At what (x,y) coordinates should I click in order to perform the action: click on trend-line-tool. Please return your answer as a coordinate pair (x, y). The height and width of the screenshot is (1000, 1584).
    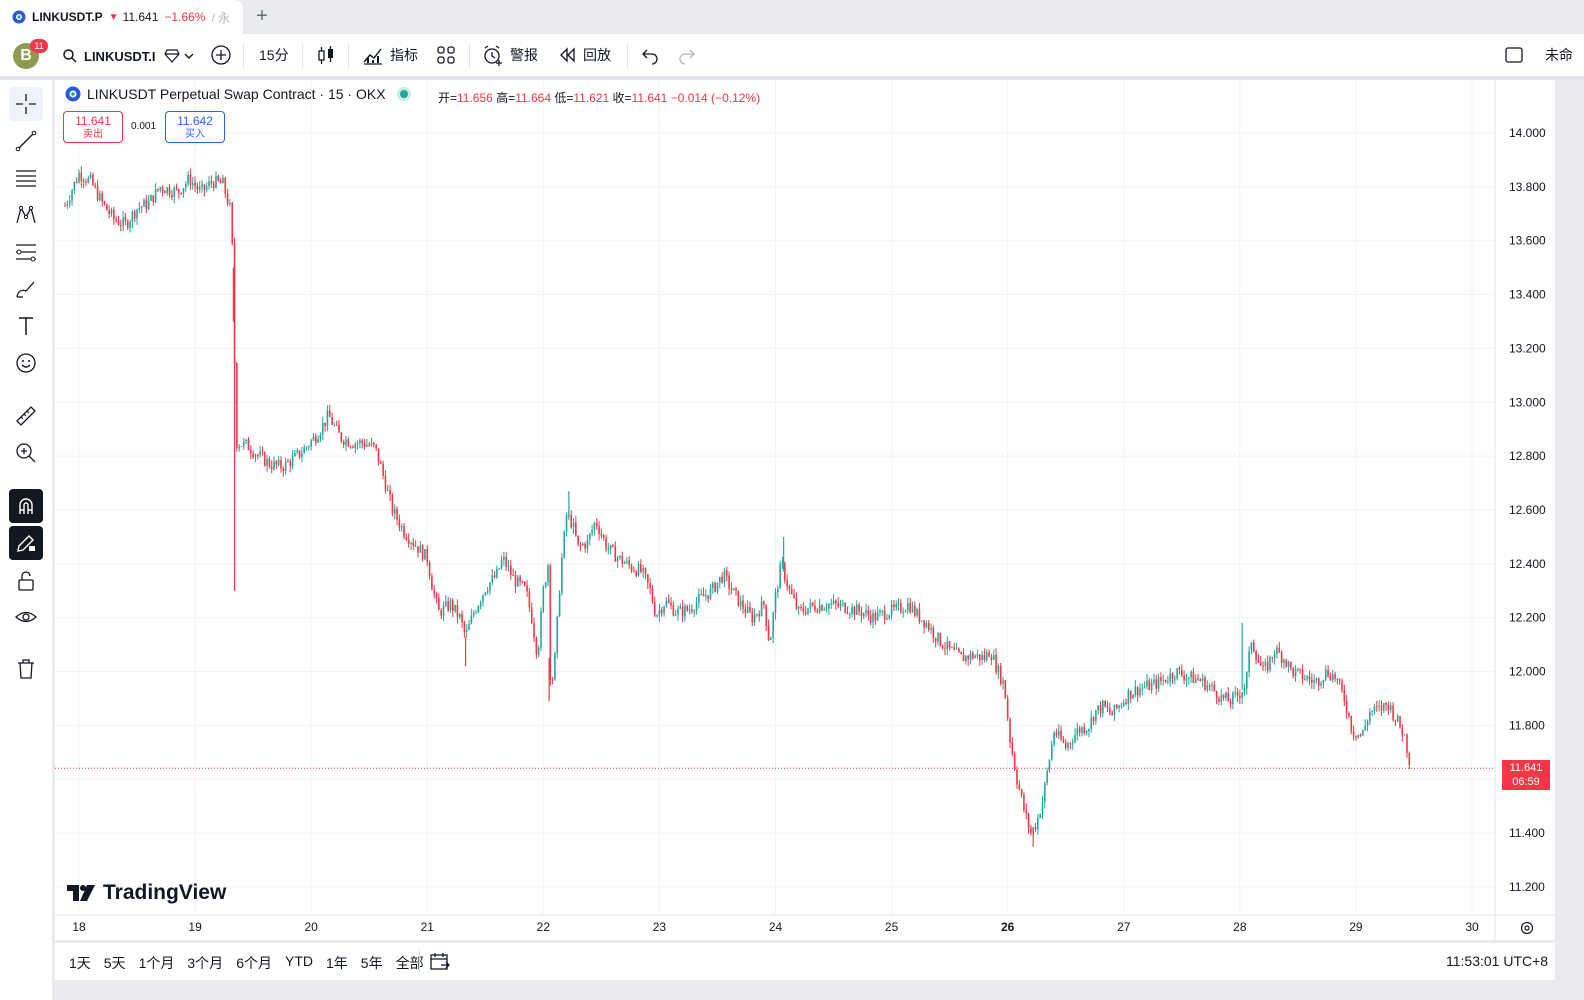
    Looking at the image, I should click on (26, 141).